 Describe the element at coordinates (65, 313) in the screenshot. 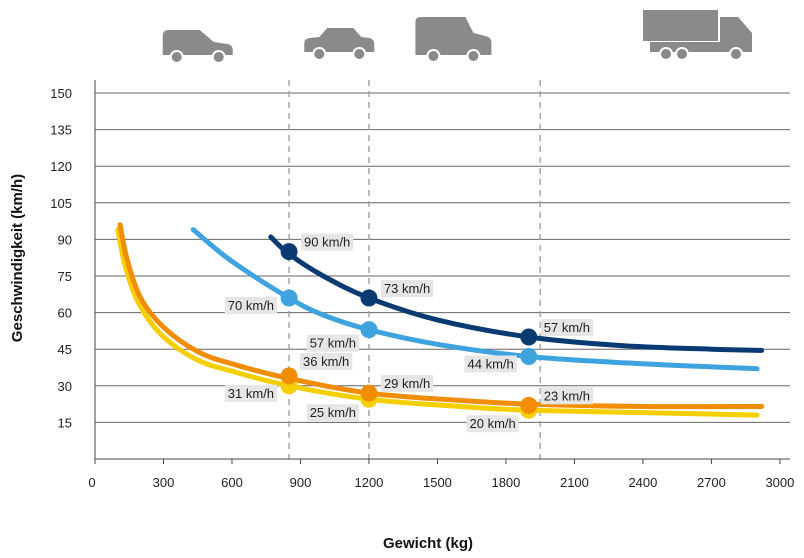

I see `y-tick-label: 60` at that location.